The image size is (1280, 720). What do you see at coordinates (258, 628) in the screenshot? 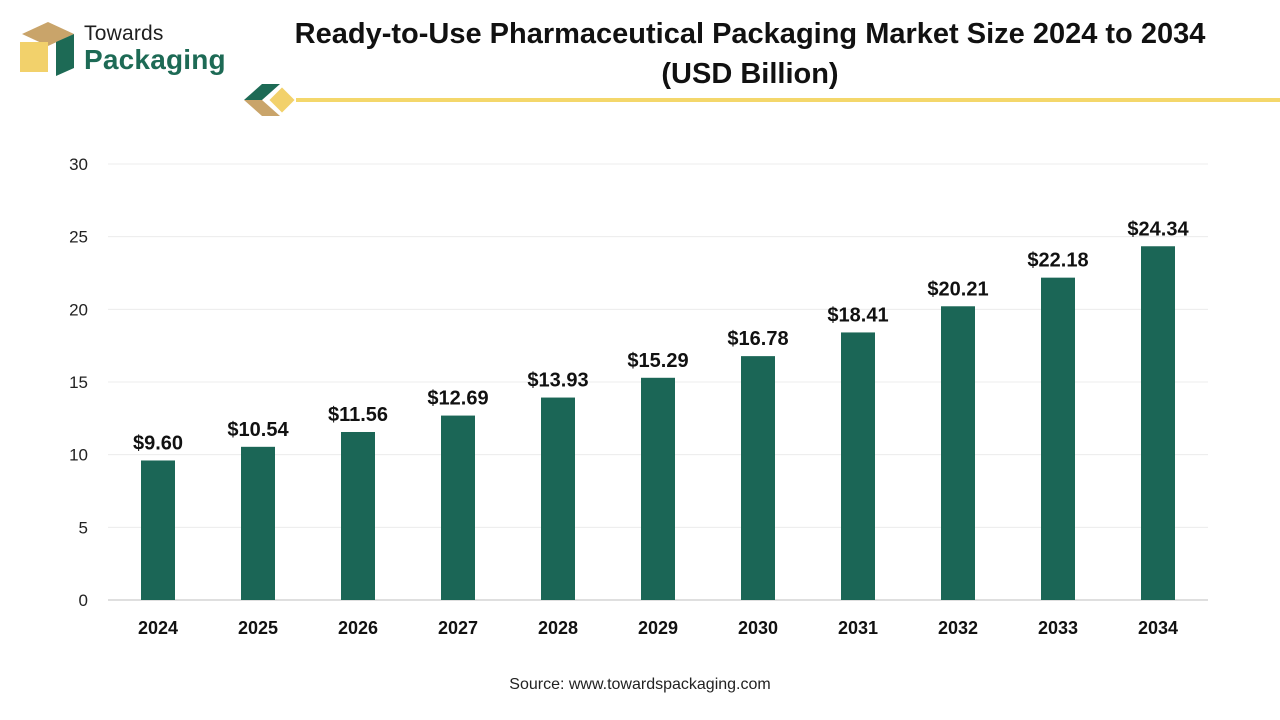
I see `x-tick-label: 2025` at bounding box center [258, 628].